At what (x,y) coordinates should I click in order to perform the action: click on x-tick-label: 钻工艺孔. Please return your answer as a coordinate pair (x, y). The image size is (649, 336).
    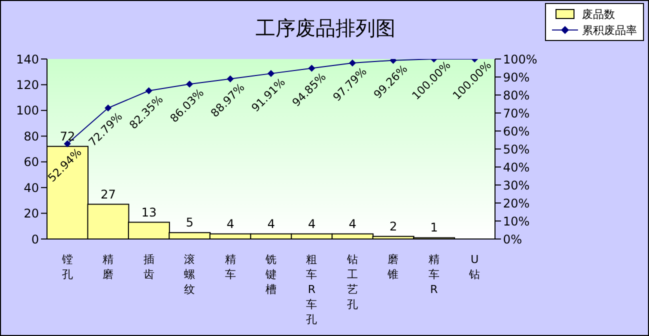
    Looking at the image, I should click on (352, 282).